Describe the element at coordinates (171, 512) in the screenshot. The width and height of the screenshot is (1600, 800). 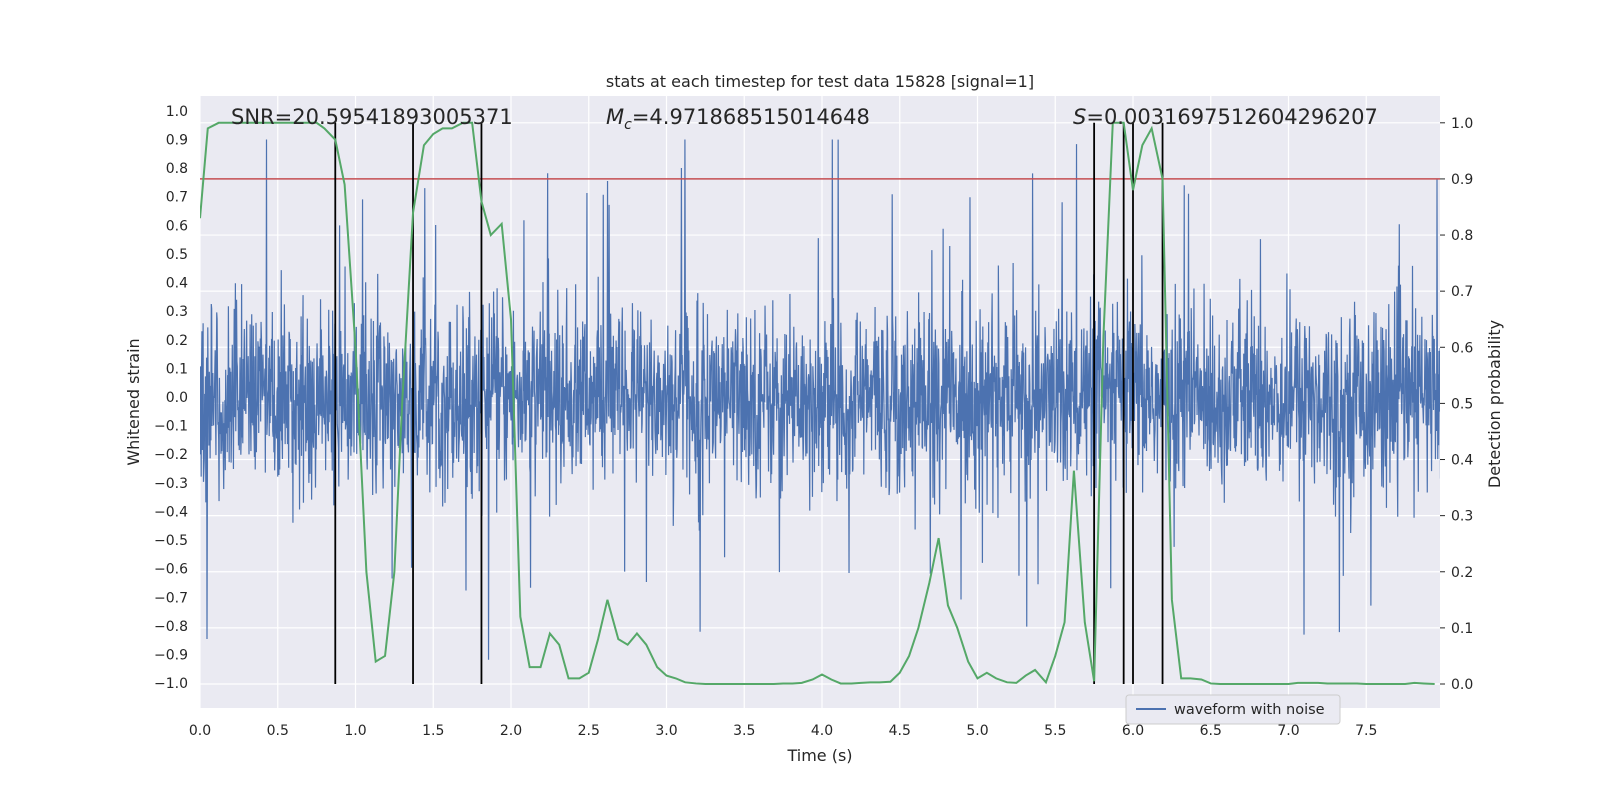
I see `y-left-tick-label: −0.4` at that location.